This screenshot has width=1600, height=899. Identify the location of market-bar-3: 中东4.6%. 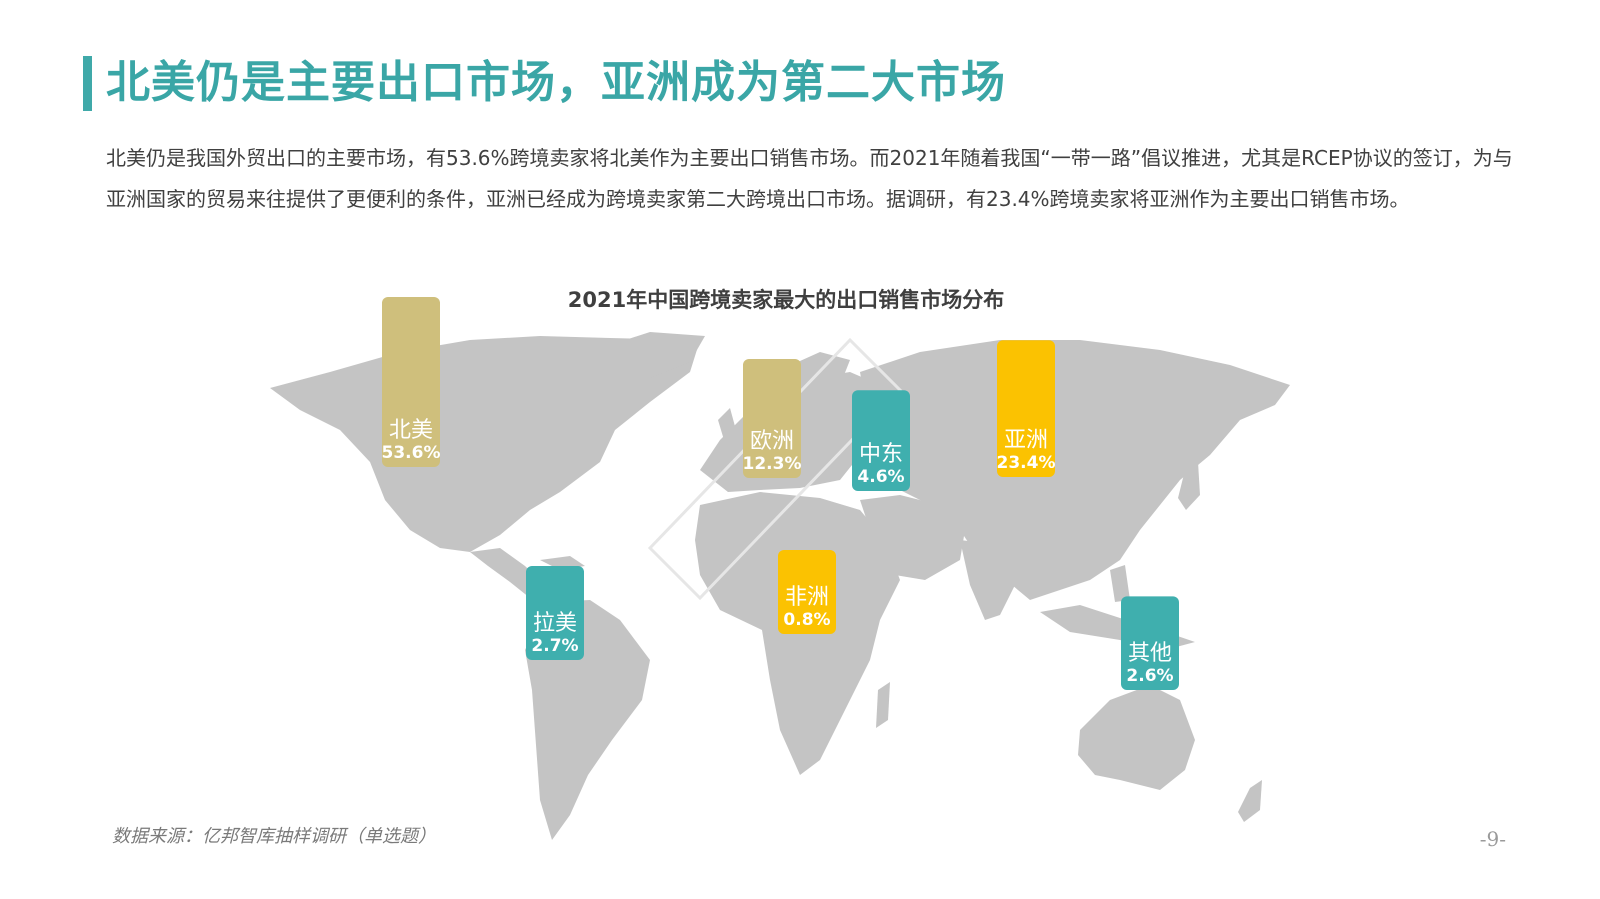
(881, 440).